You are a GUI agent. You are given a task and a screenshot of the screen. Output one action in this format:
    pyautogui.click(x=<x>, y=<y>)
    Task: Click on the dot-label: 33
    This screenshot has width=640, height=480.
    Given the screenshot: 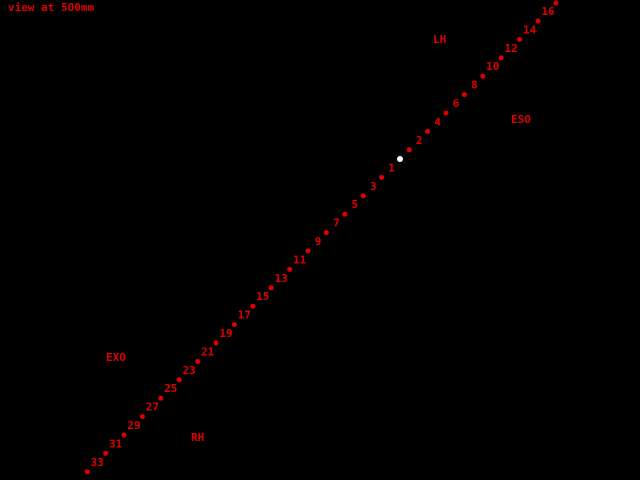 What is the action you would take?
    pyautogui.click(x=97, y=462)
    